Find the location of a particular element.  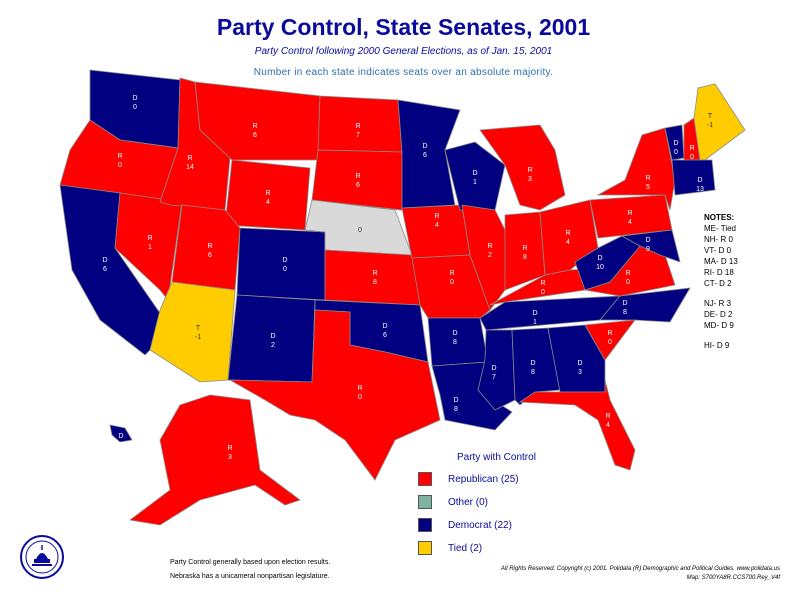

legend-label: Other (0) is located at coordinates (468, 502).